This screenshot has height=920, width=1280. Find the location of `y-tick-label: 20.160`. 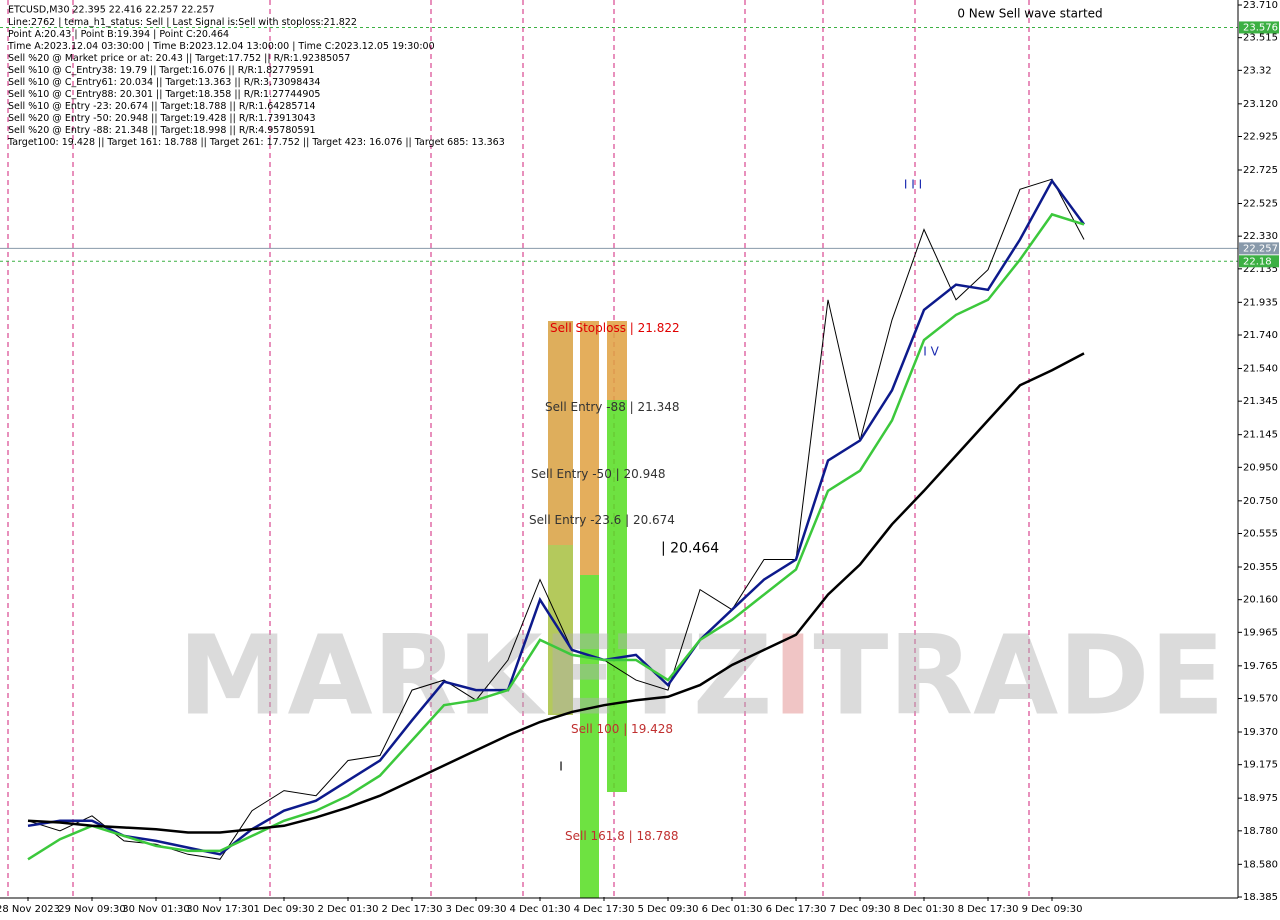

y-tick-label: 20.160 is located at coordinates (1260, 600).